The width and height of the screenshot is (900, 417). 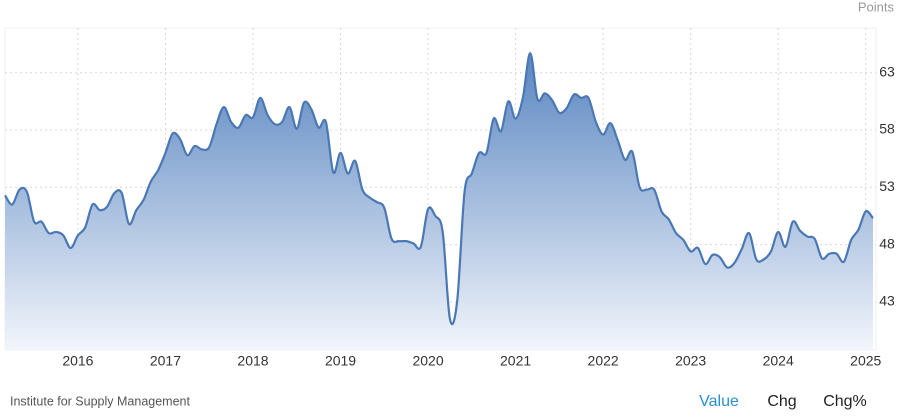 I want to click on x-tick-label: 2025, so click(x=865, y=361).